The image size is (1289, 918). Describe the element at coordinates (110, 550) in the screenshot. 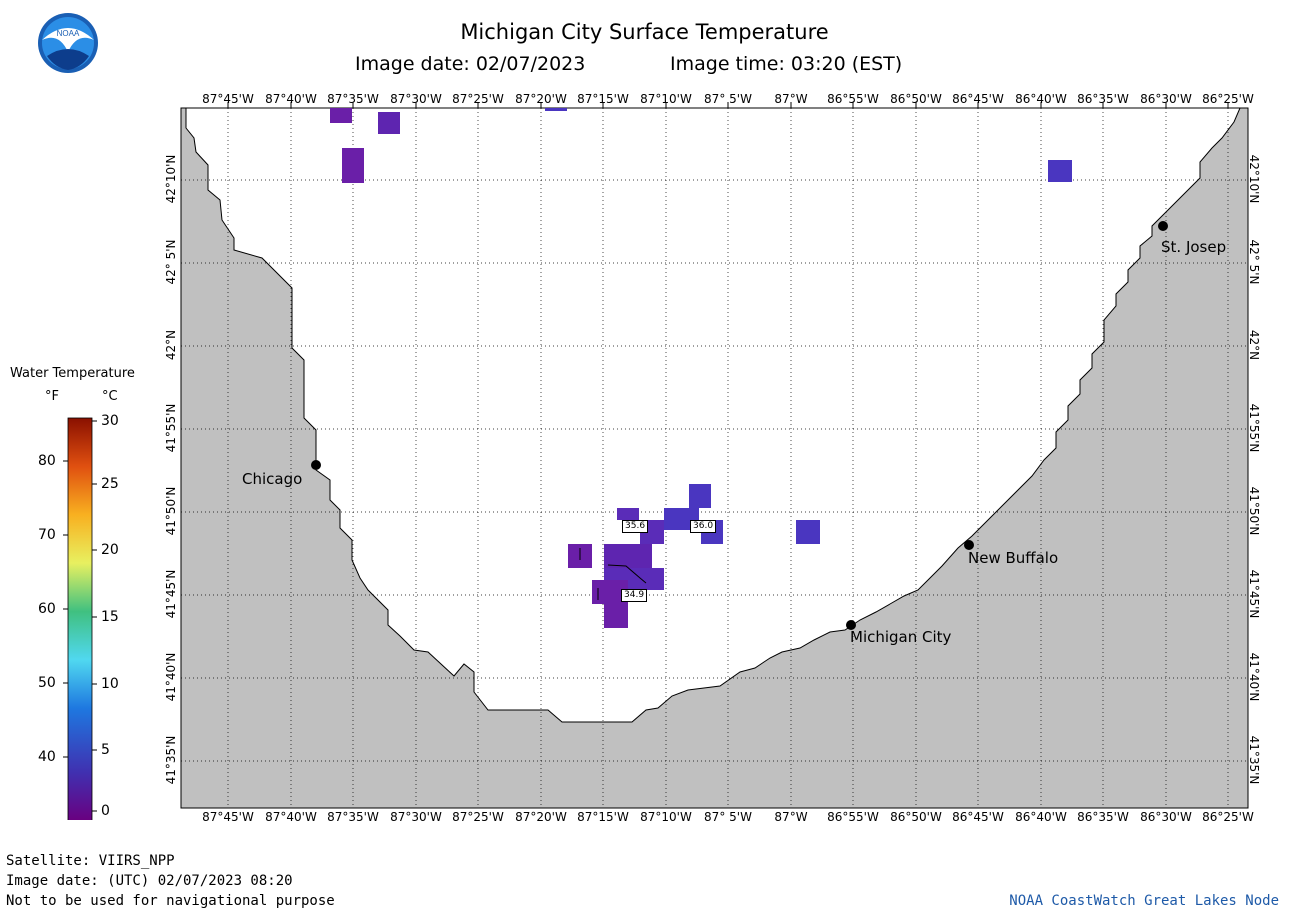

I see `legend-c-20: 20` at that location.